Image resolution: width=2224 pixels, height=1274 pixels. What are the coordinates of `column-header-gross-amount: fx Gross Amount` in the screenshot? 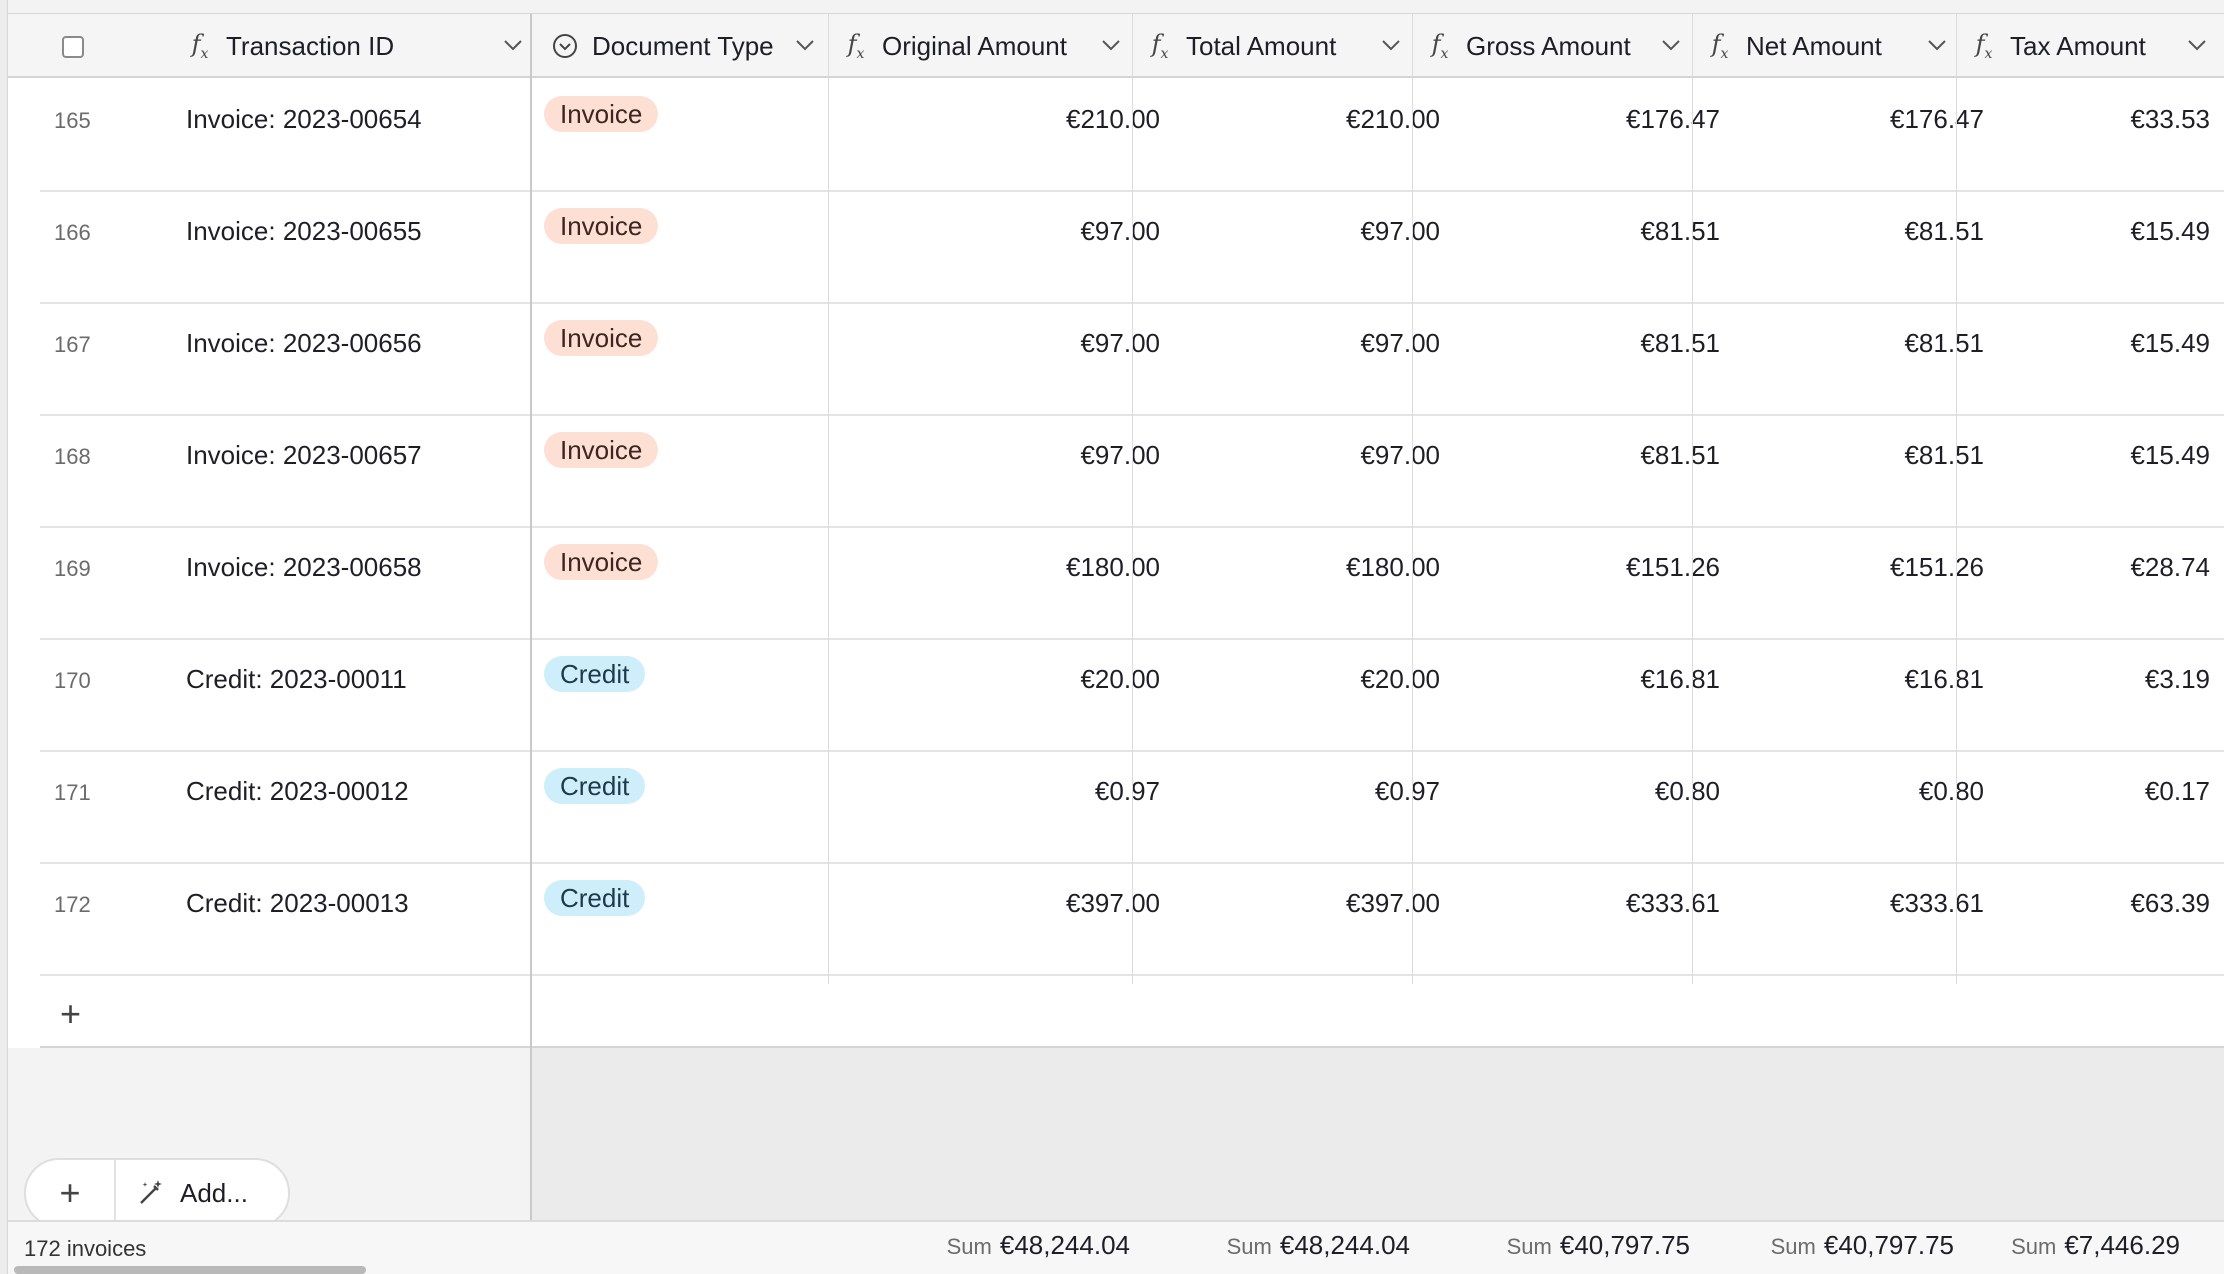 It's located at (1562, 46).